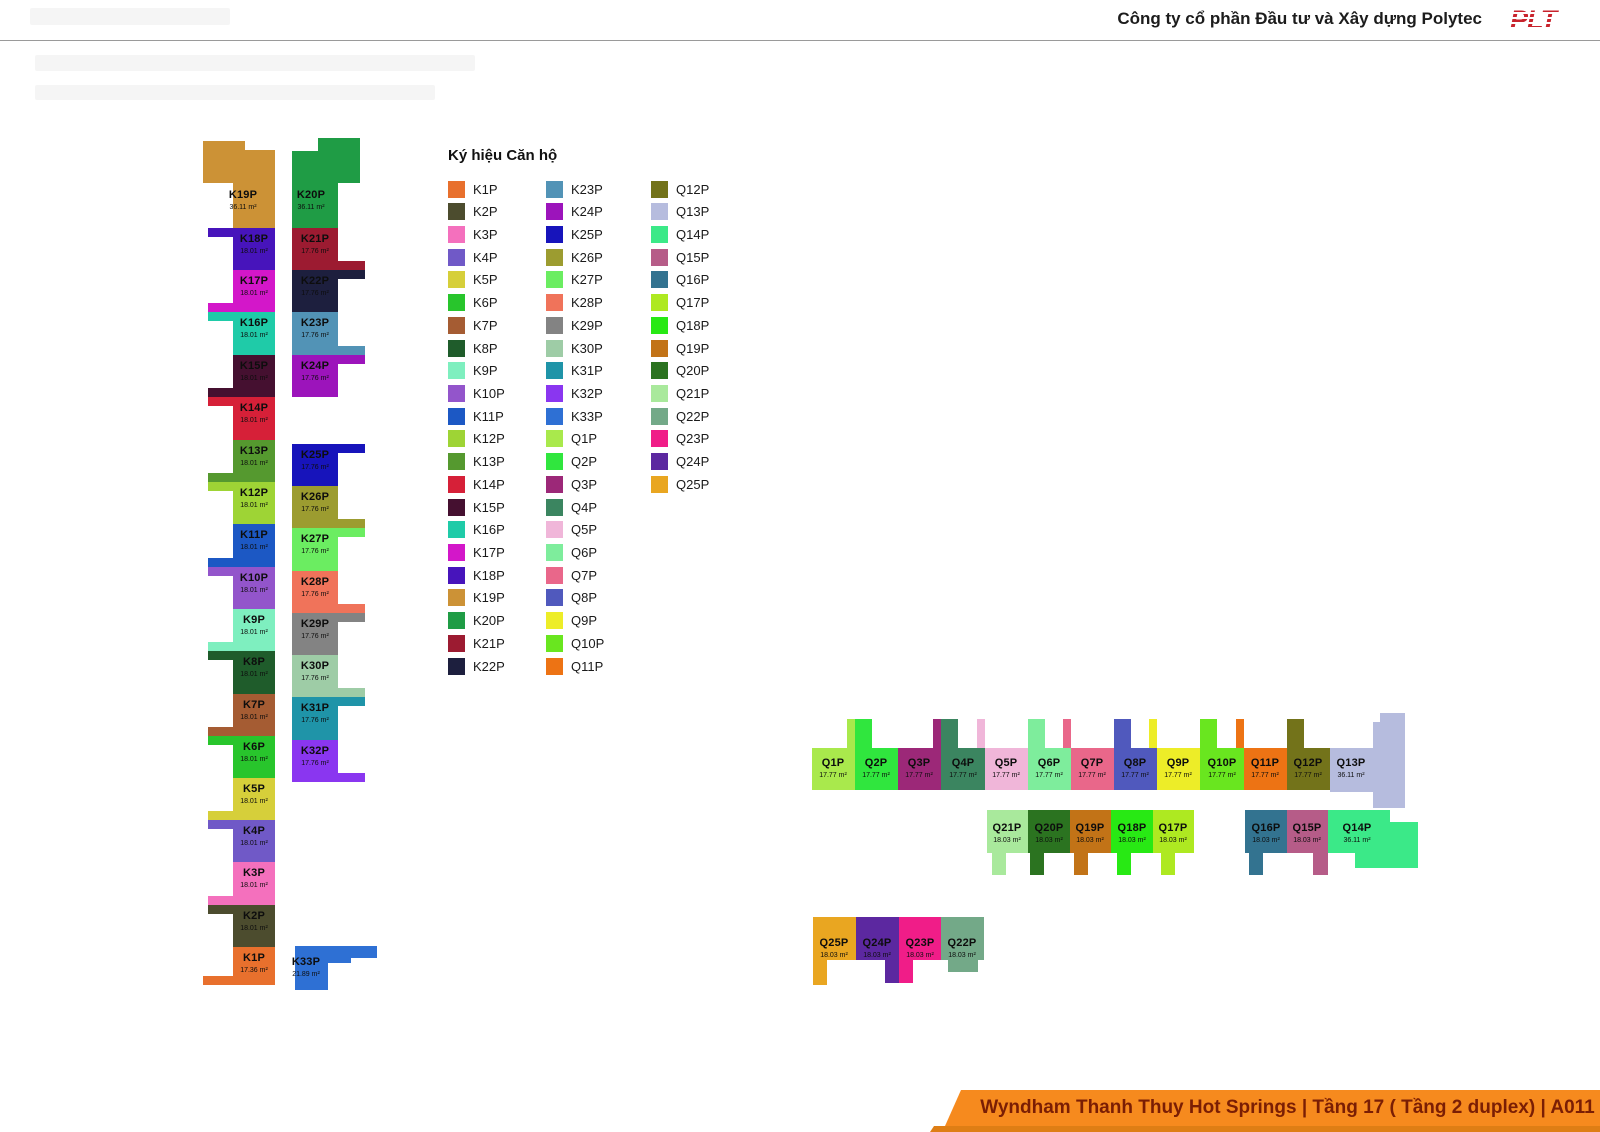 This screenshot has width=1600, height=1132. What do you see at coordinates (485, 212) in the screenshot?
I see `legend-label: K2P` at bounding box center [485, 212].